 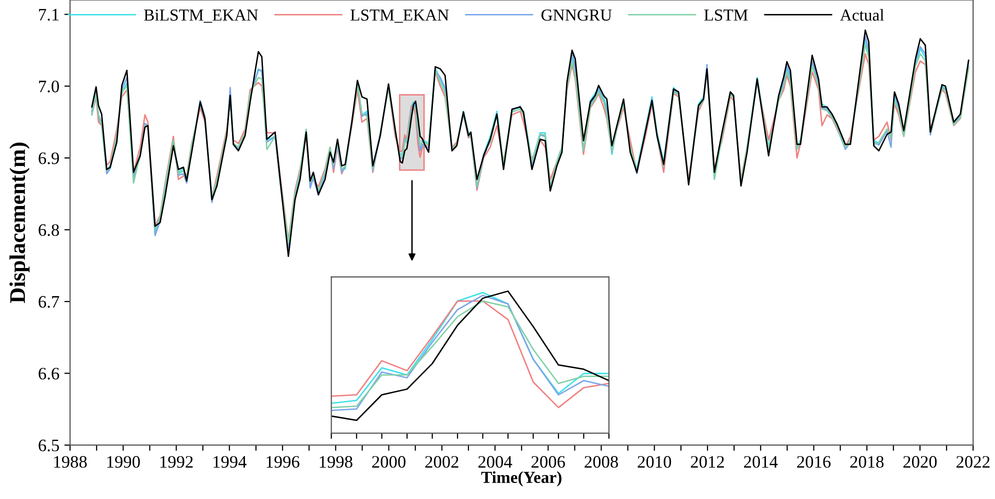 What do you see at coordinates (19, 223) in the screenshot?
I see `y-axis-title: Displacement(m)` at bounding box center [19, 223].